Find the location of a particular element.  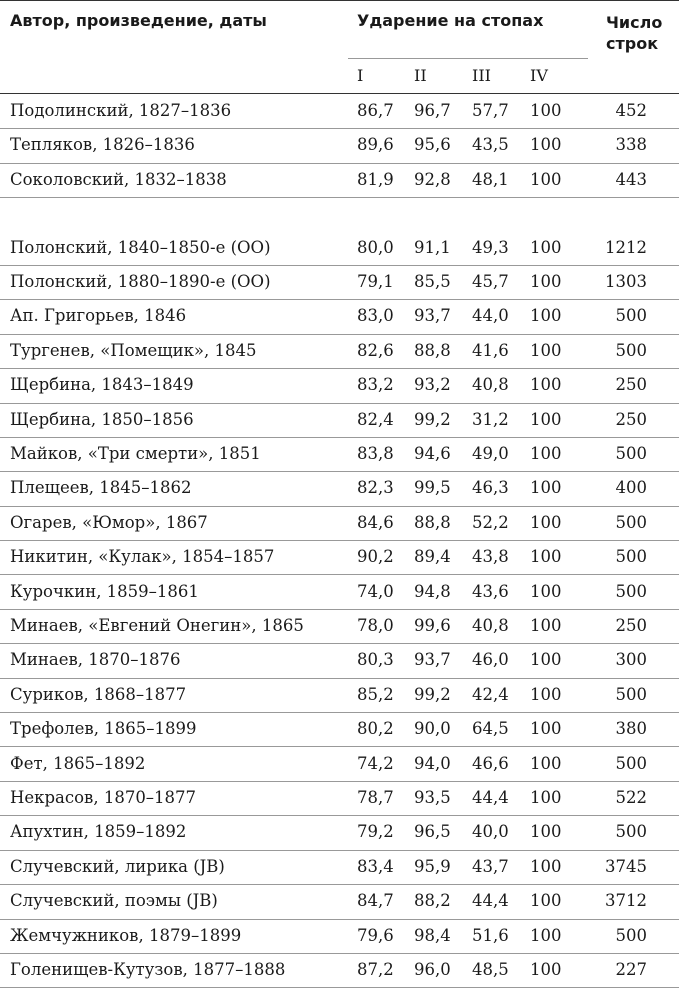

stress-foot-3: 57,7 is located at coordinates (490, 110).